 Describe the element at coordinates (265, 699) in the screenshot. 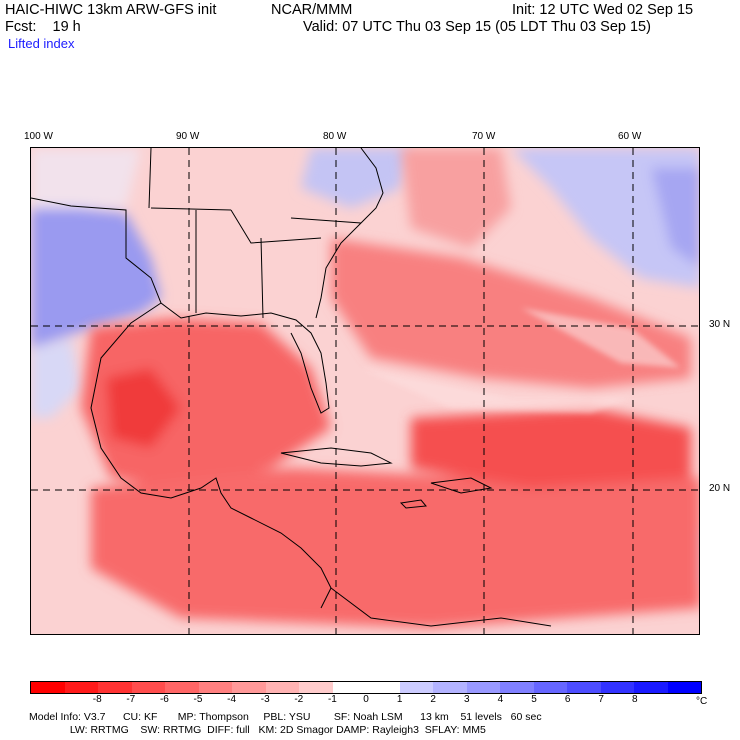

I see `colorbar-tick-label: -3` at that location.